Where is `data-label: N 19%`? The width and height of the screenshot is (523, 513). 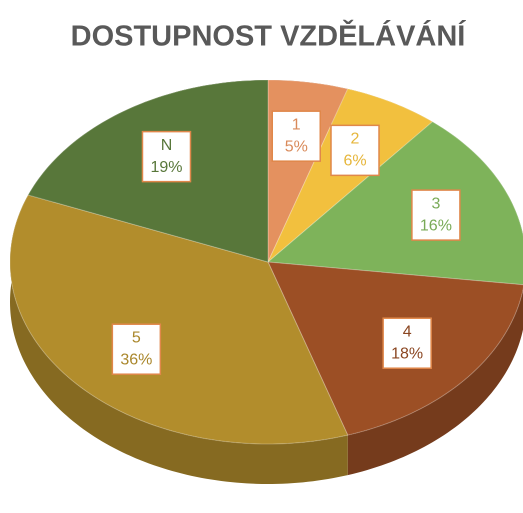 data-label: N 19% is located at coordinates (166, 156).